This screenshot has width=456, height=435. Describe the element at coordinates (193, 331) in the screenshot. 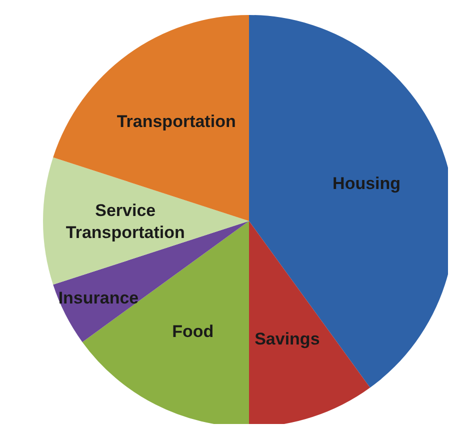

I see `slice-label: Food` at that location.